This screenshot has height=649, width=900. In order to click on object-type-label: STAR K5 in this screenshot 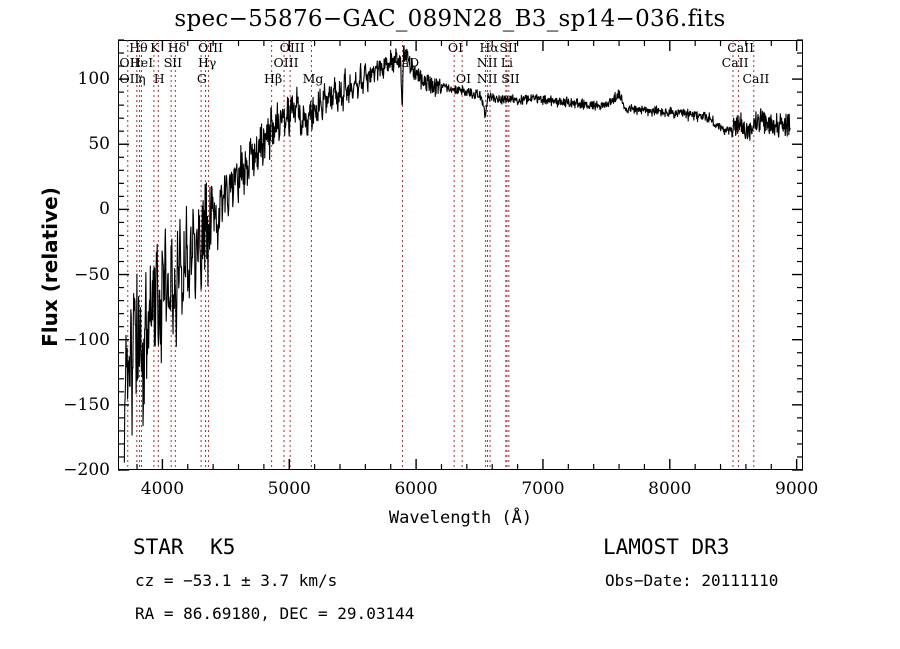, I will do `click(184, 547)`.